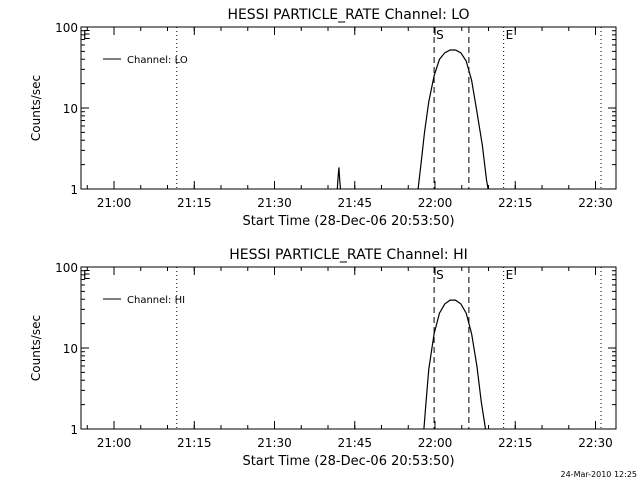 The width and height of the screenshot is (640, 480). I want to click on legend-label: Channel: HI, so click(156, 300).